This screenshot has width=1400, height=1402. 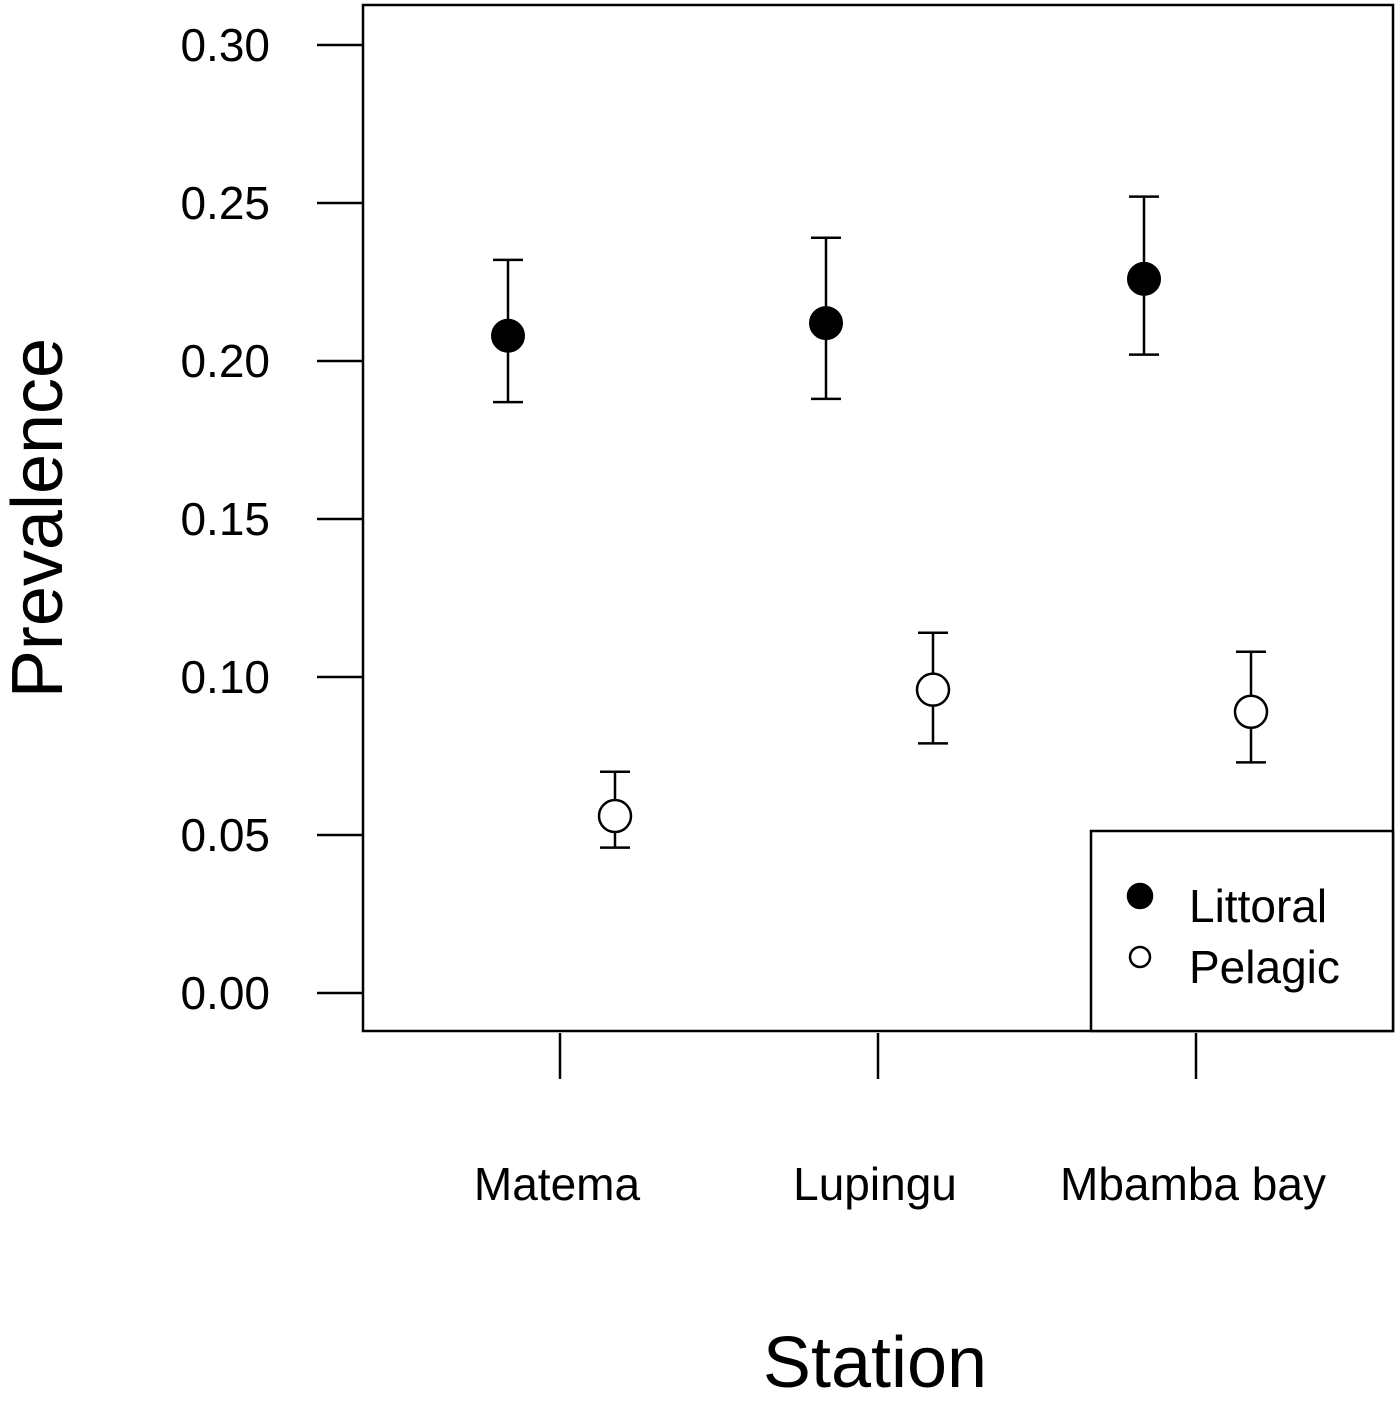 What do you see at coordinates (225, 677) in the screenshot?
I see `y-tick-label: 0.10` at bounding box center [225, 677].